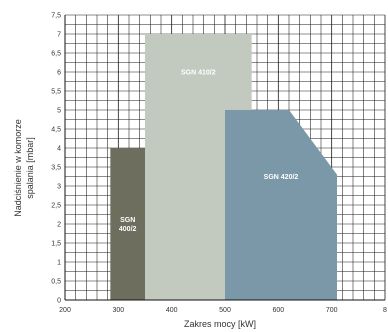  I want to click on y-tick-label: 0, so click(59, 301).